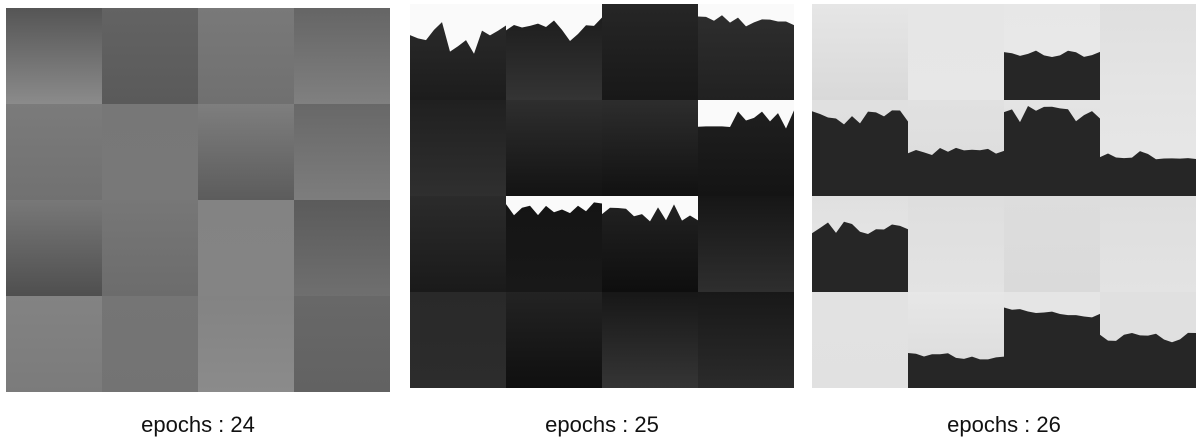 The width and height of the screenshot is (1199, 440). What do you see at coordinates (602, 424) in the screenshot?
I see `caption: epochs : 25` at bounding box center [602, 424].